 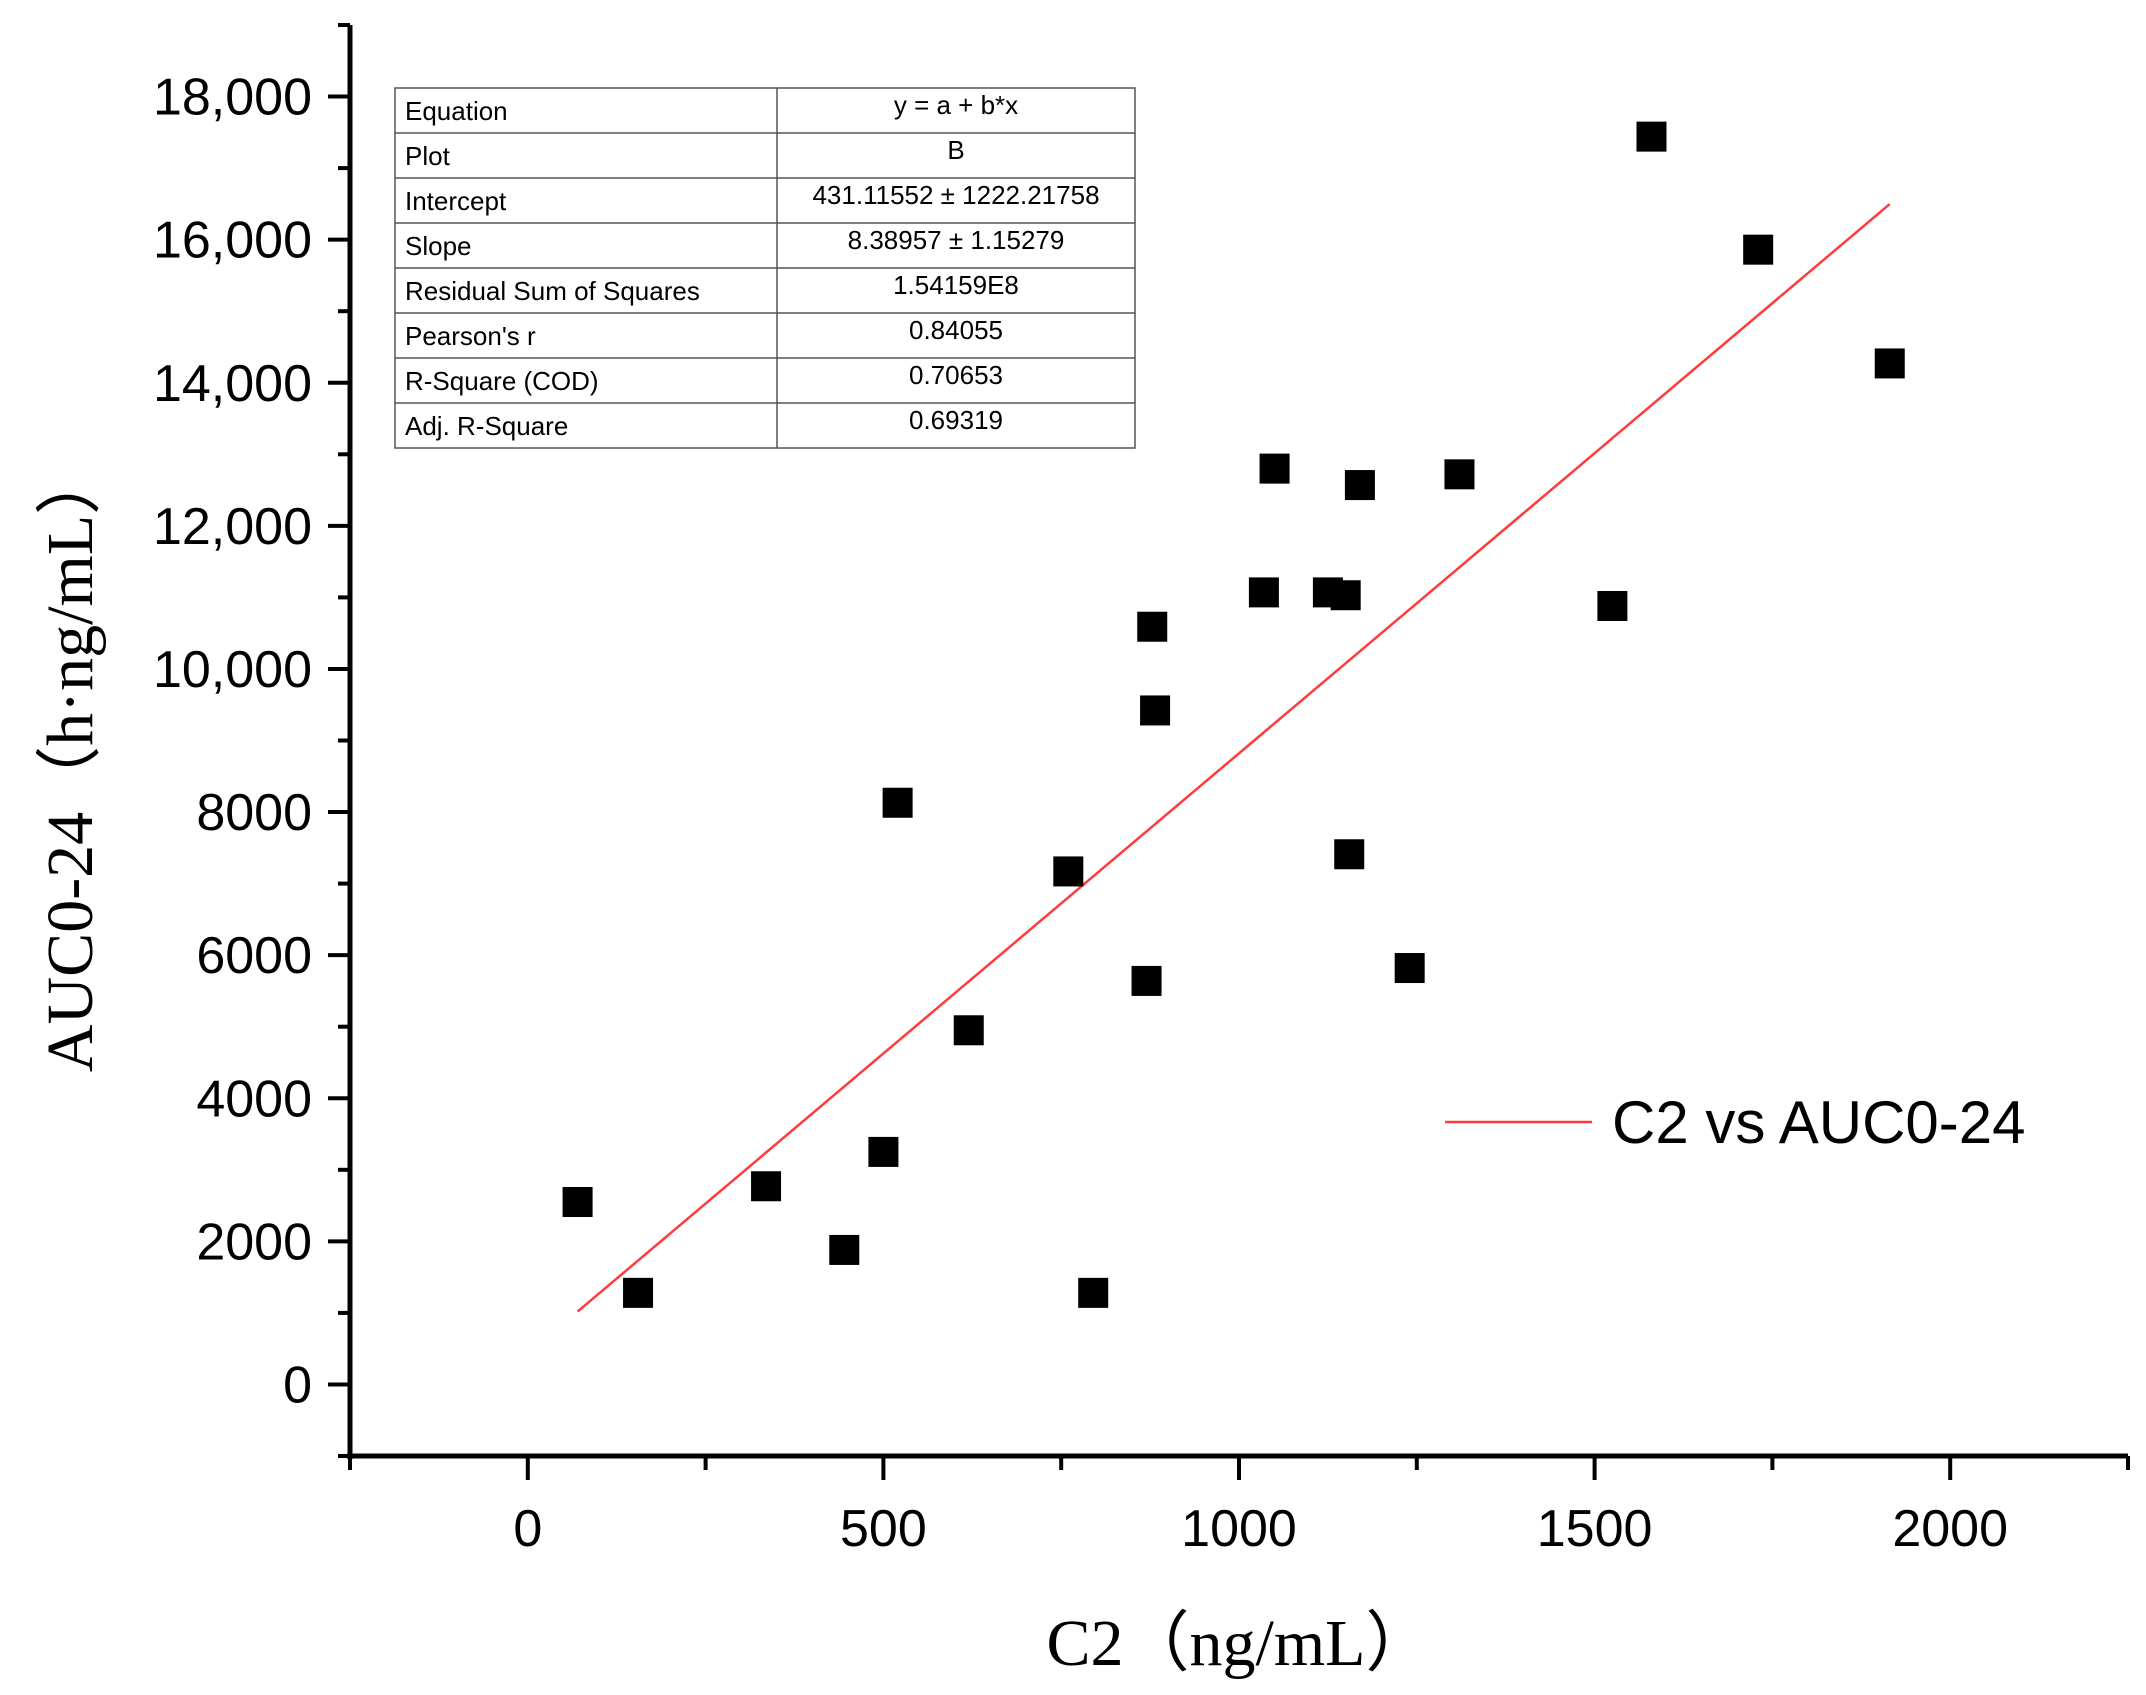 What do you see at coordinates (1595, 1529) in the screenshot?
I see `x-tick-label: 1500` at bounding box center [1595, 1529].